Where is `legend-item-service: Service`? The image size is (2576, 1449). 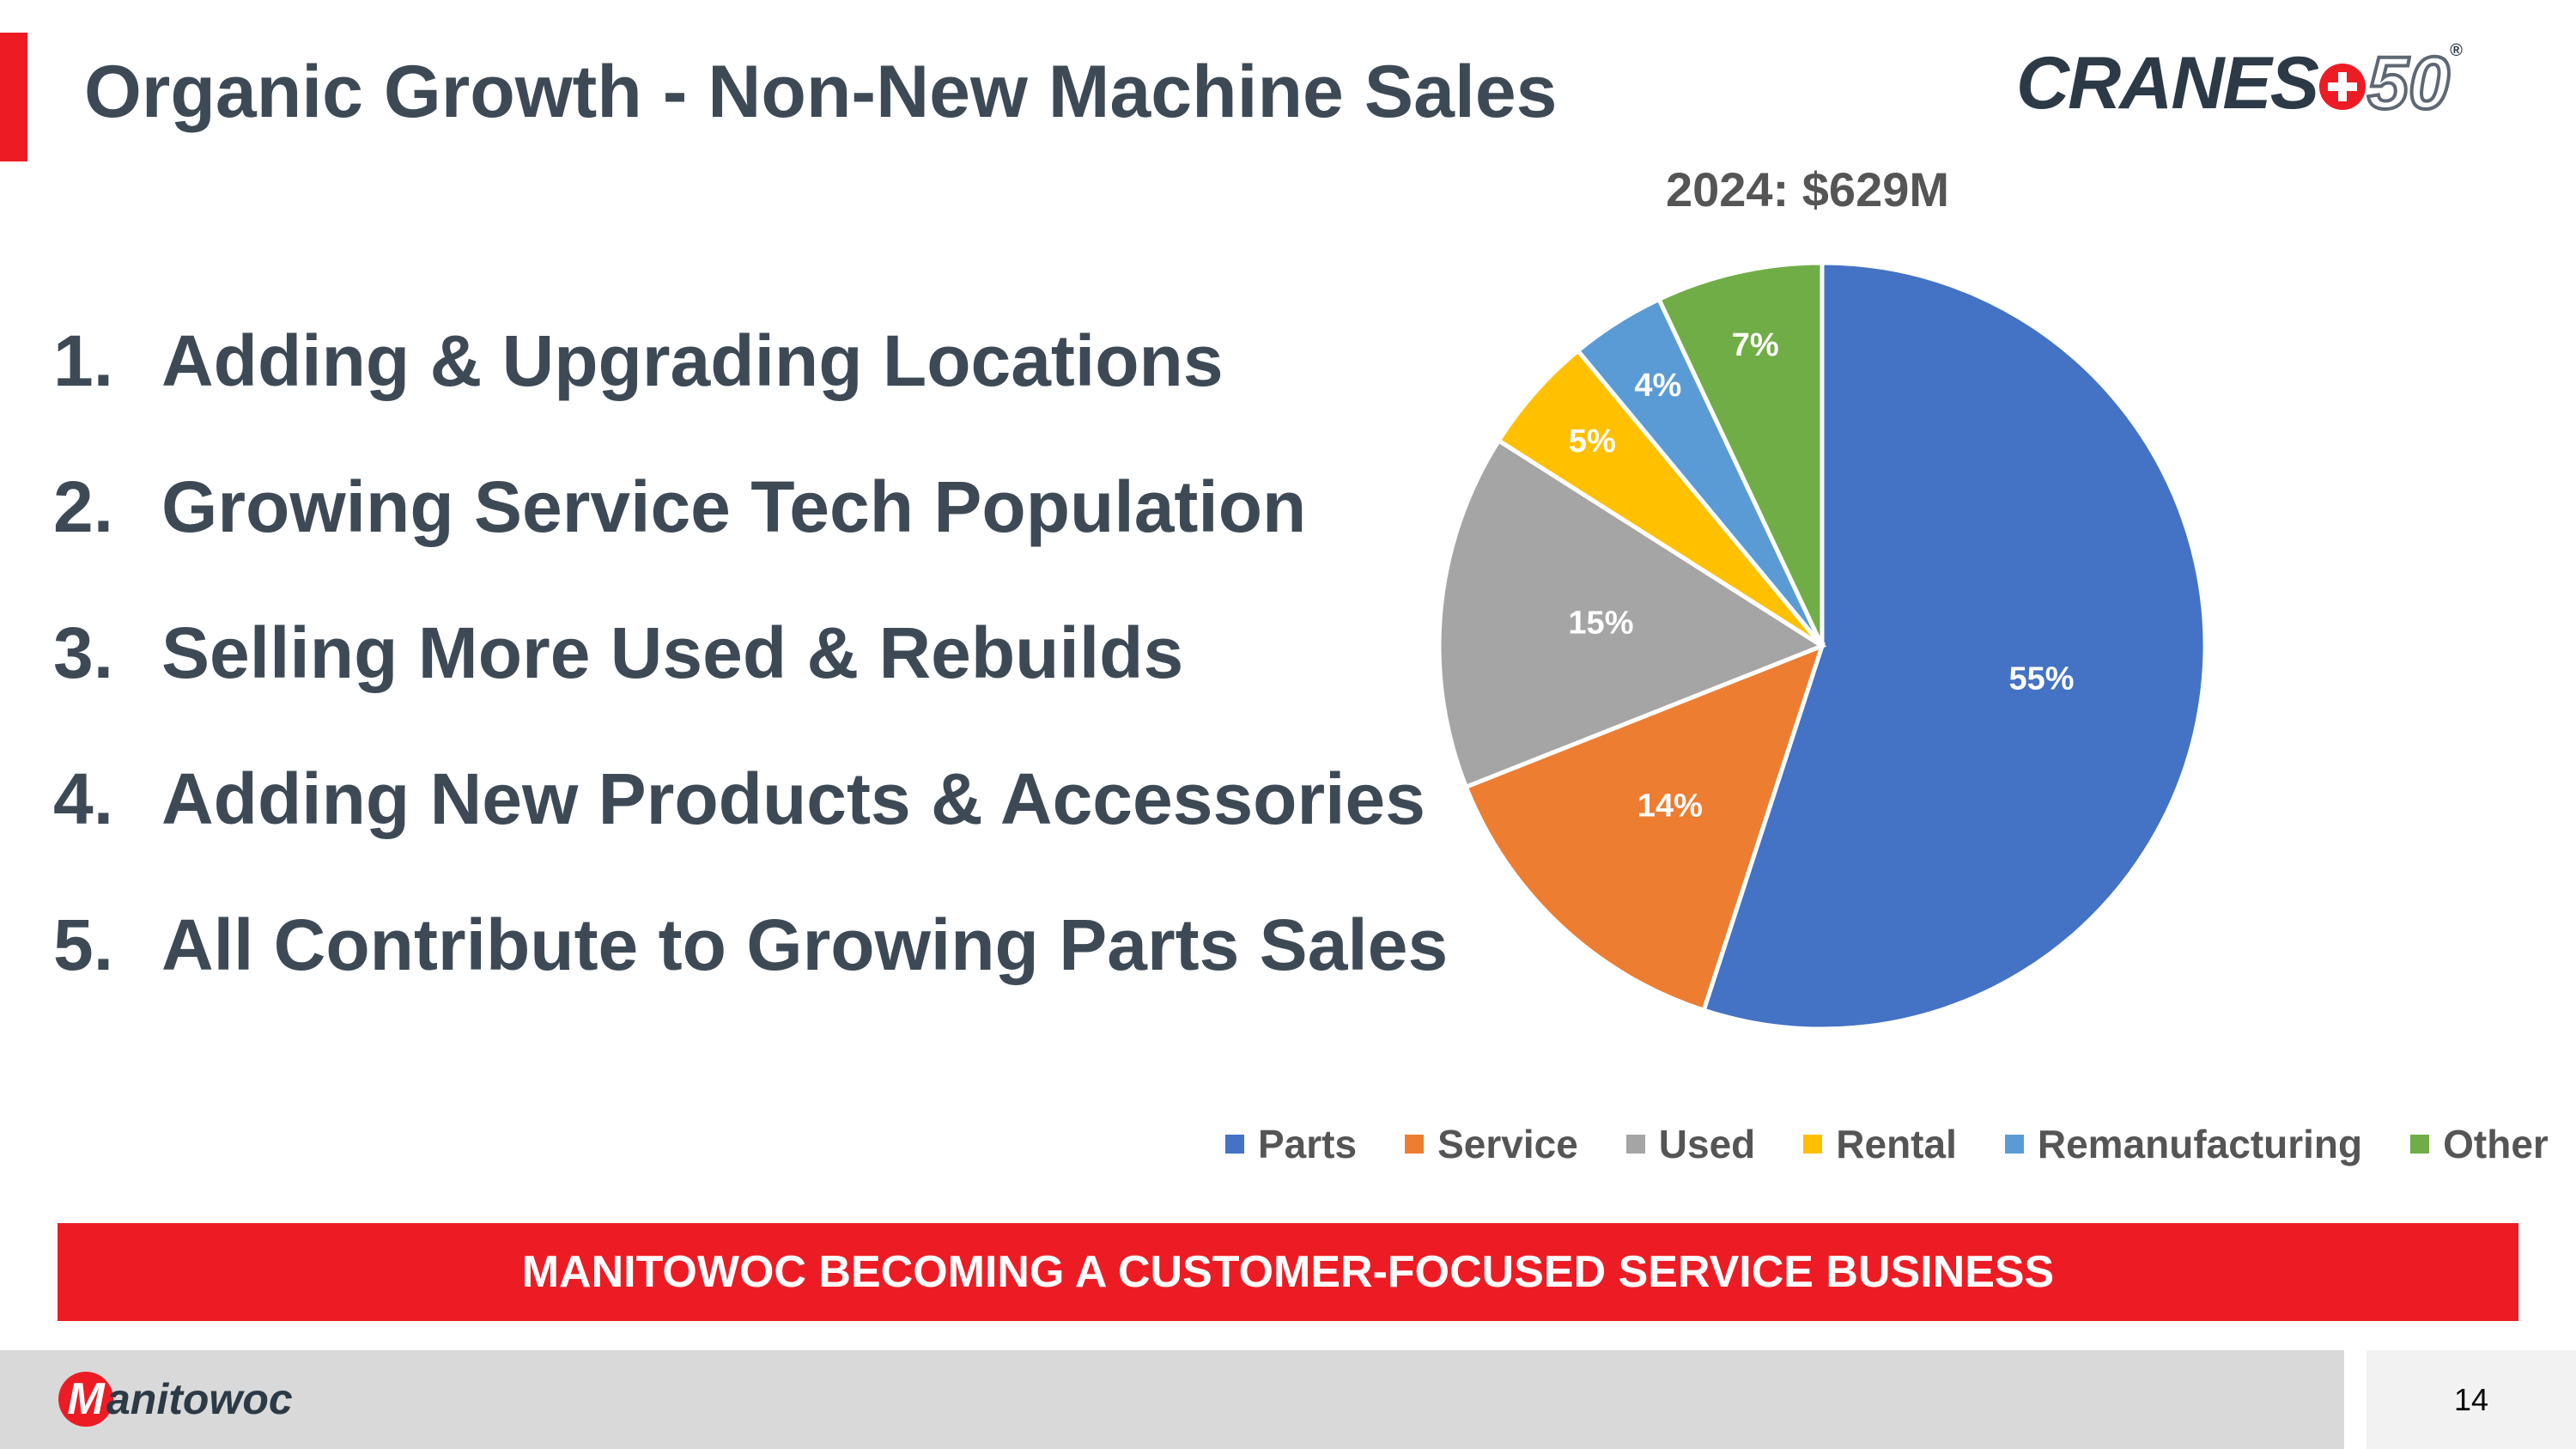
legend-item-service: Service is located at coordinates (1492, 1144).